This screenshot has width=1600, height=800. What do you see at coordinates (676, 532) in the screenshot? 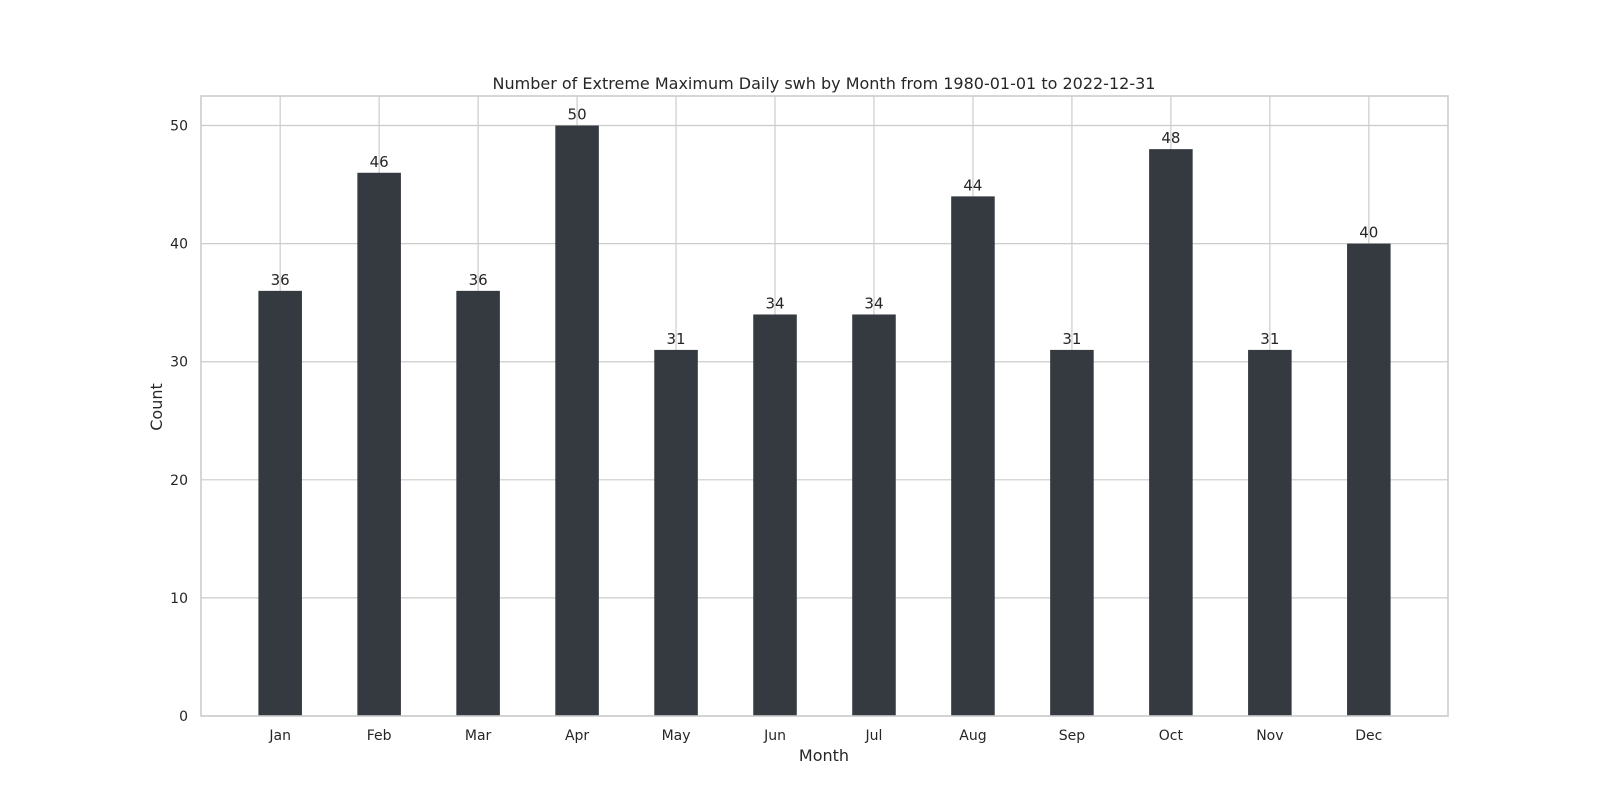
I see `bar-may` at bounding box center [676, 532].